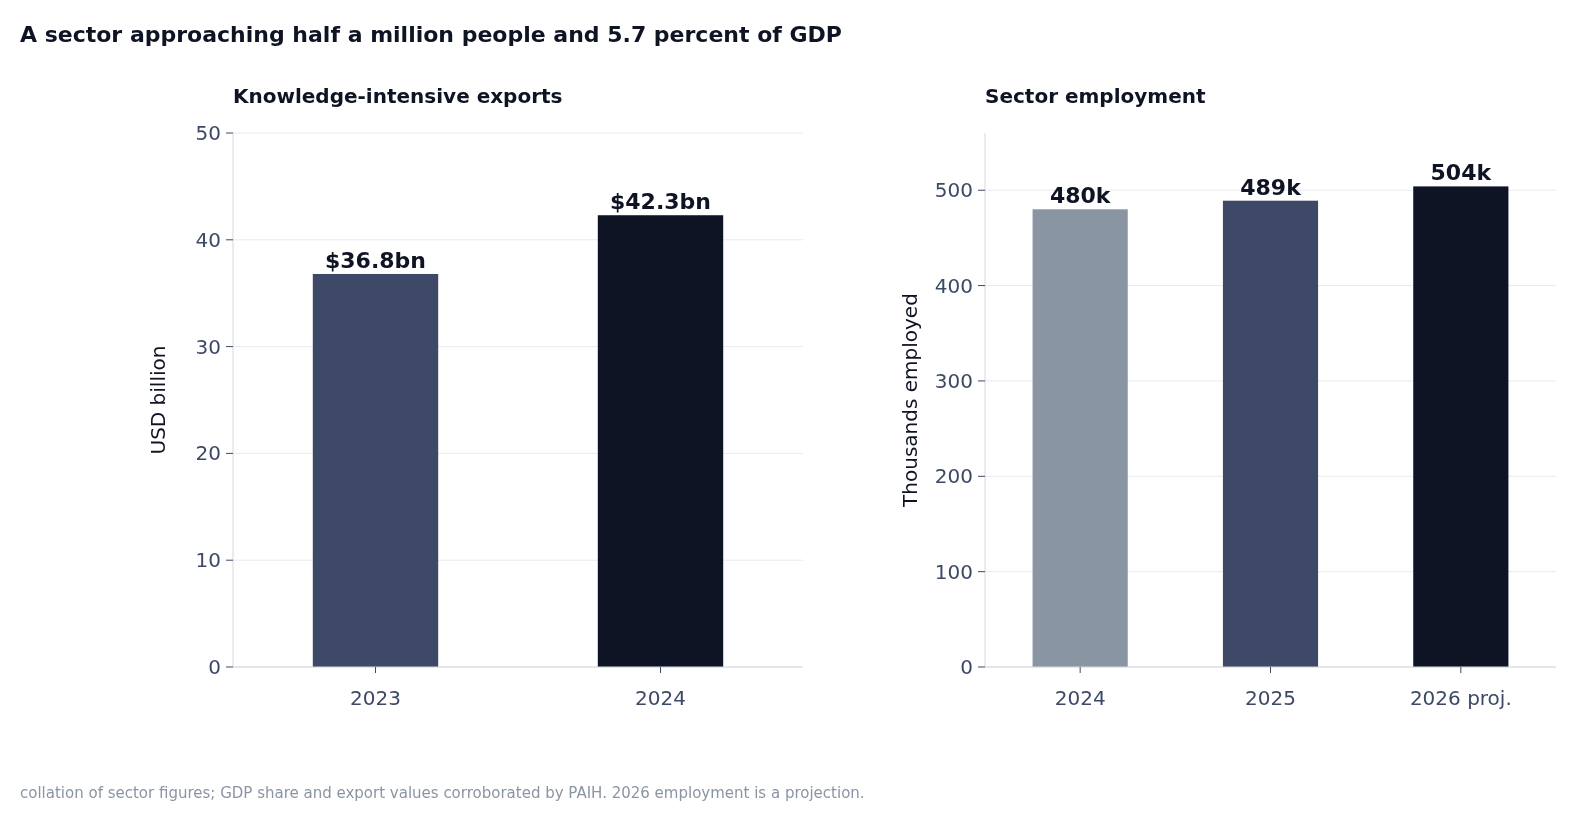 This screenshot has height=835, width=1579. Describe the element at coordinates (953, 571) in the screenshot. I see `y-tick-label: 100` at that location.